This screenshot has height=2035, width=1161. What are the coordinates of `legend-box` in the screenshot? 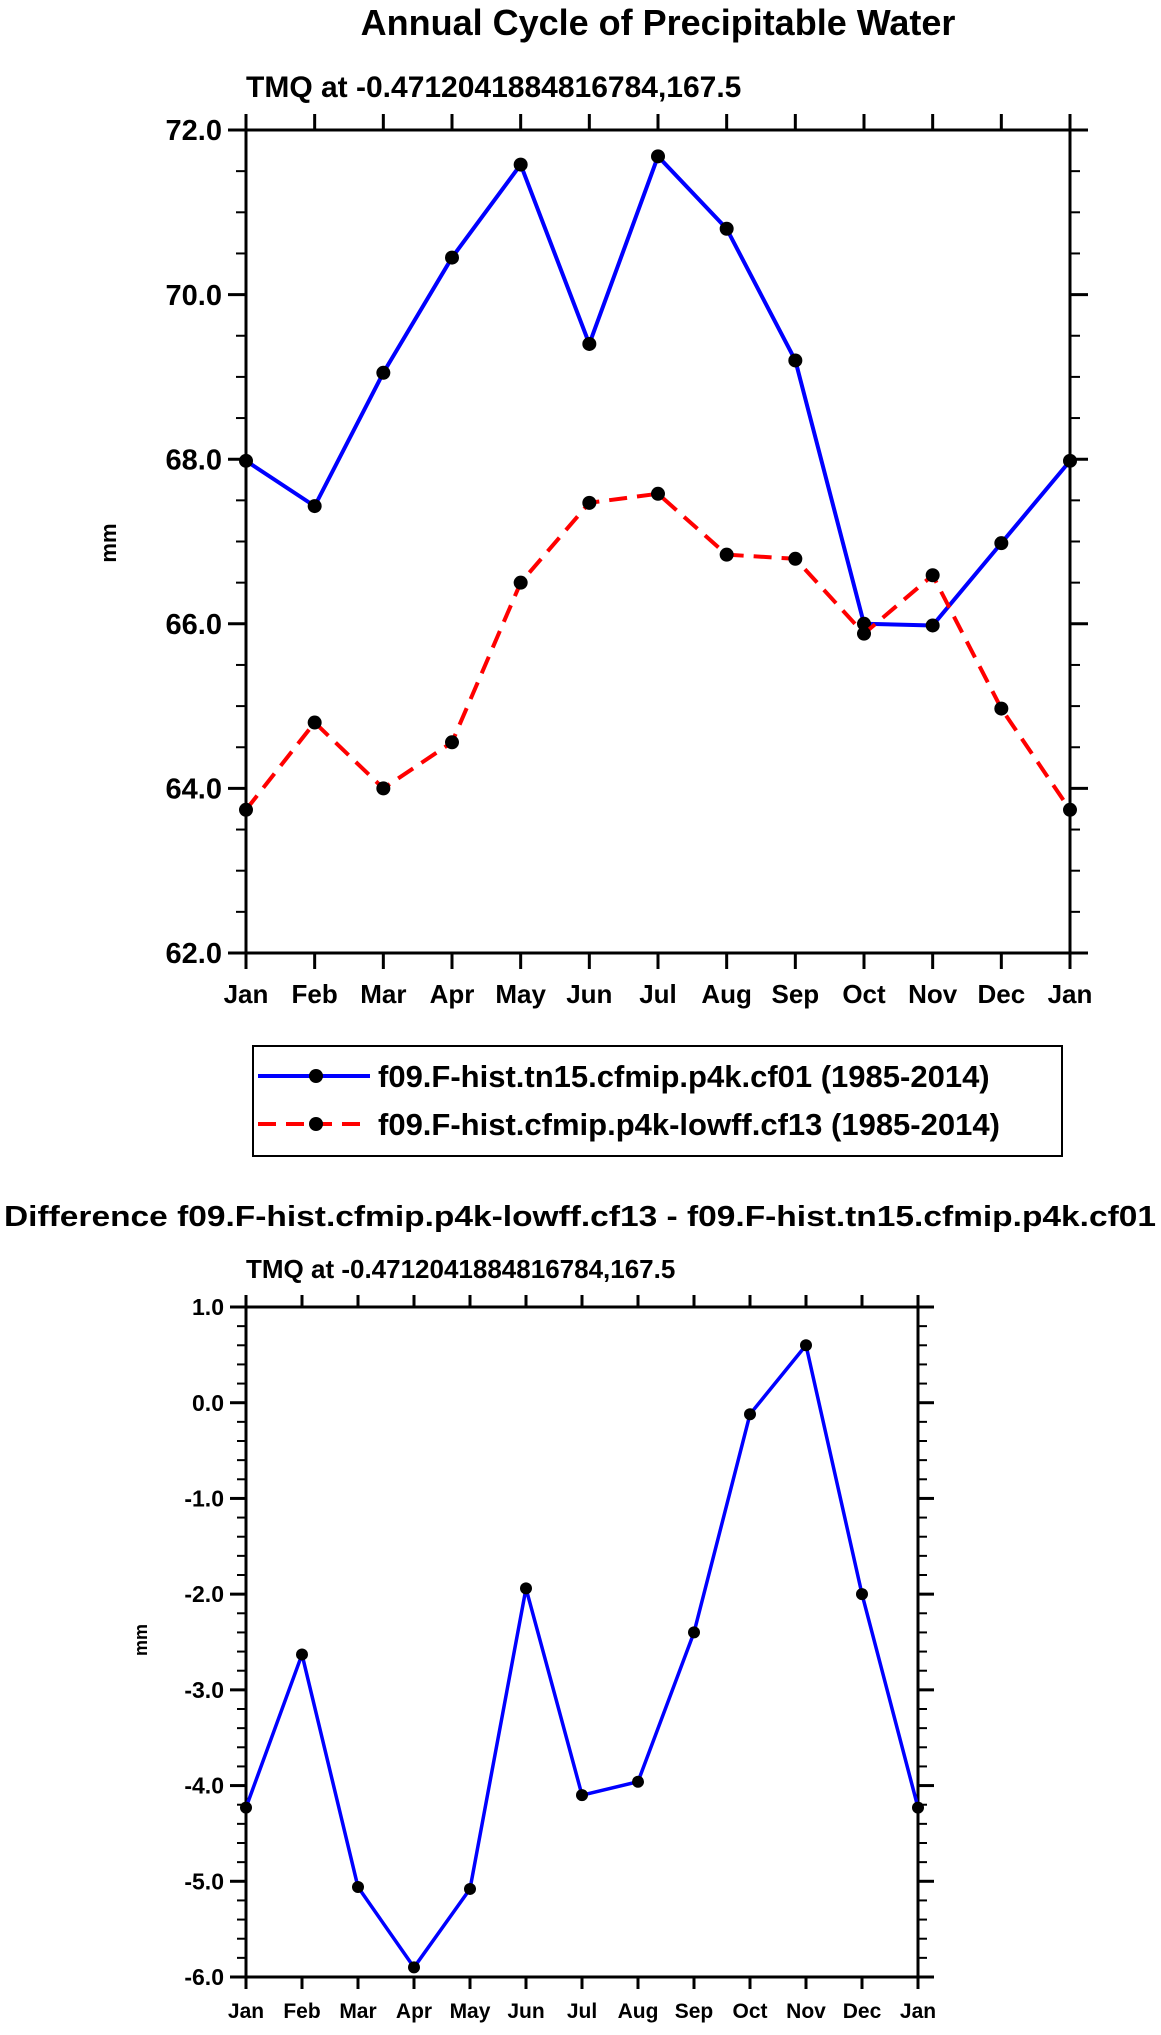 It's located at (657, 1101).